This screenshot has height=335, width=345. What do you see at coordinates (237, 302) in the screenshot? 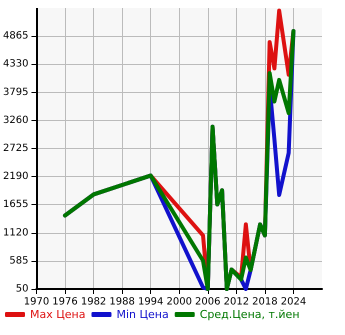
I see `x-tick-label: 2012` at bounding box center [237, 302].